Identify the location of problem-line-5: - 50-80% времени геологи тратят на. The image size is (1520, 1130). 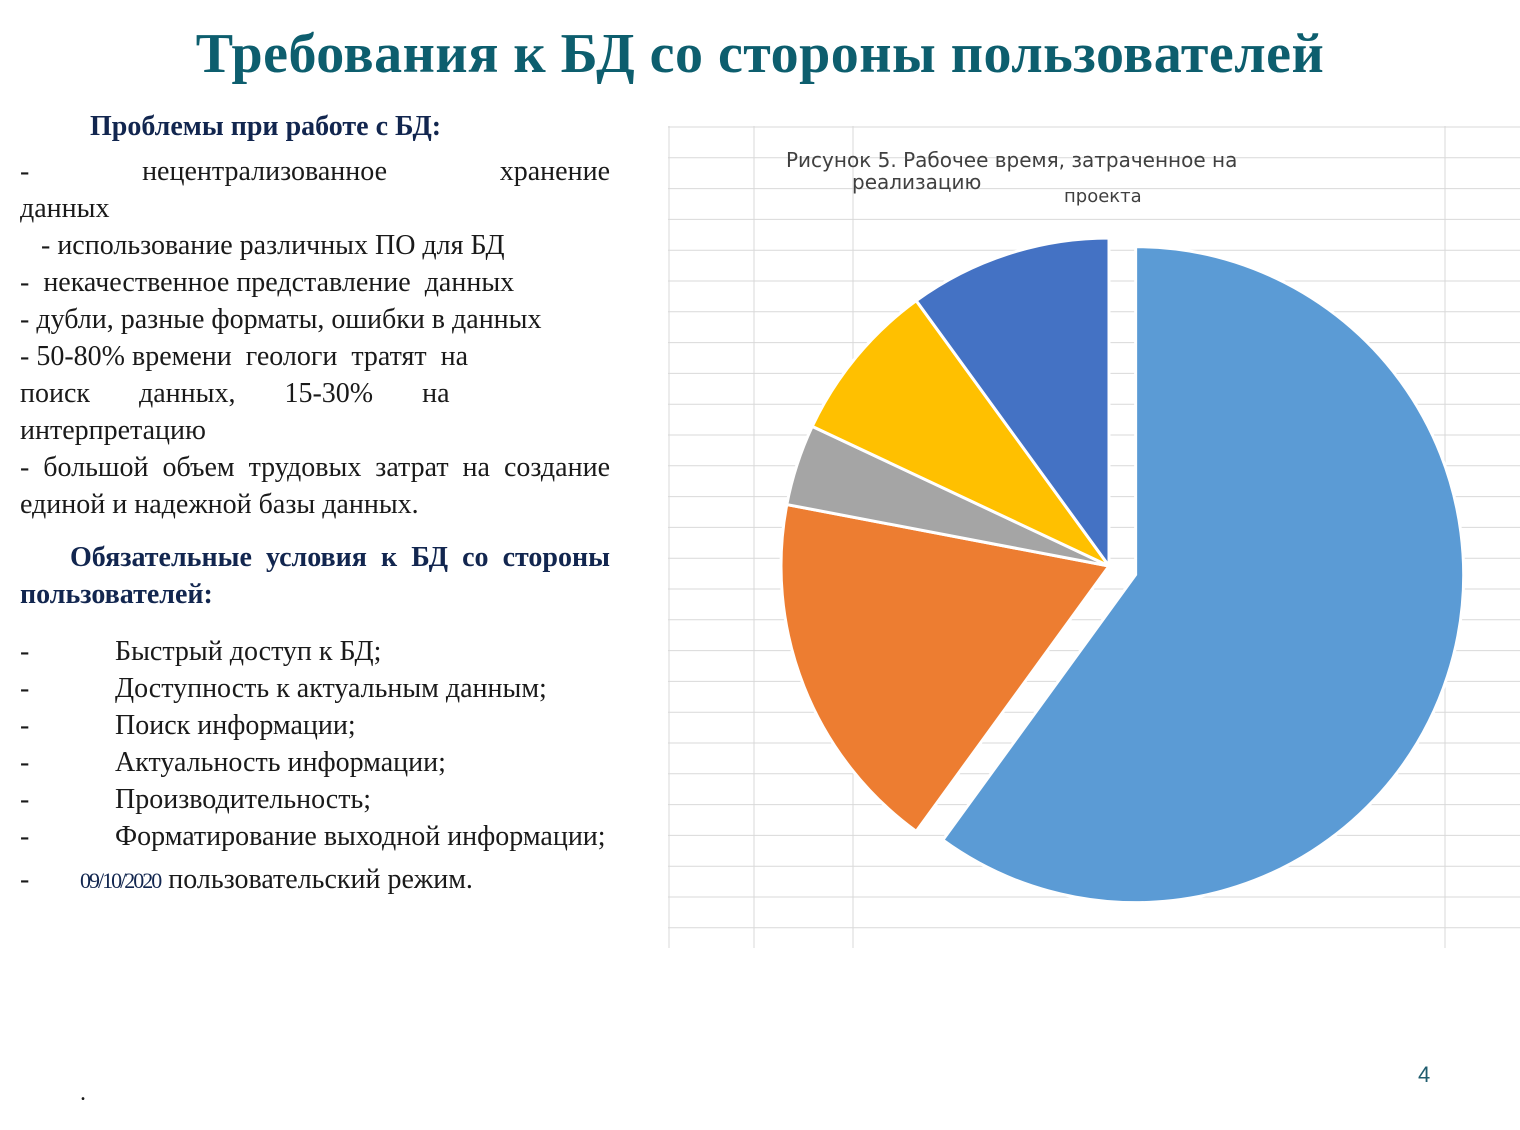
(244, 356).